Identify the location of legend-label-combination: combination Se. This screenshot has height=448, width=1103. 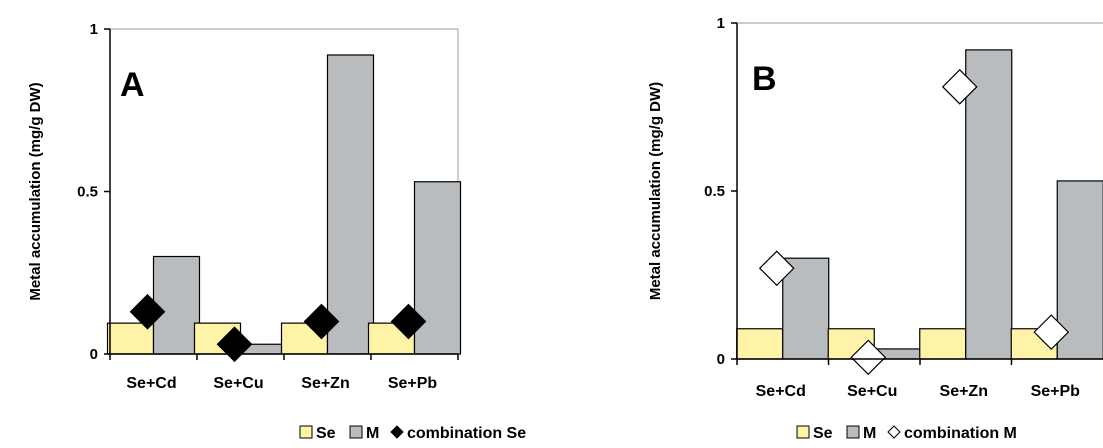
(466, 433).